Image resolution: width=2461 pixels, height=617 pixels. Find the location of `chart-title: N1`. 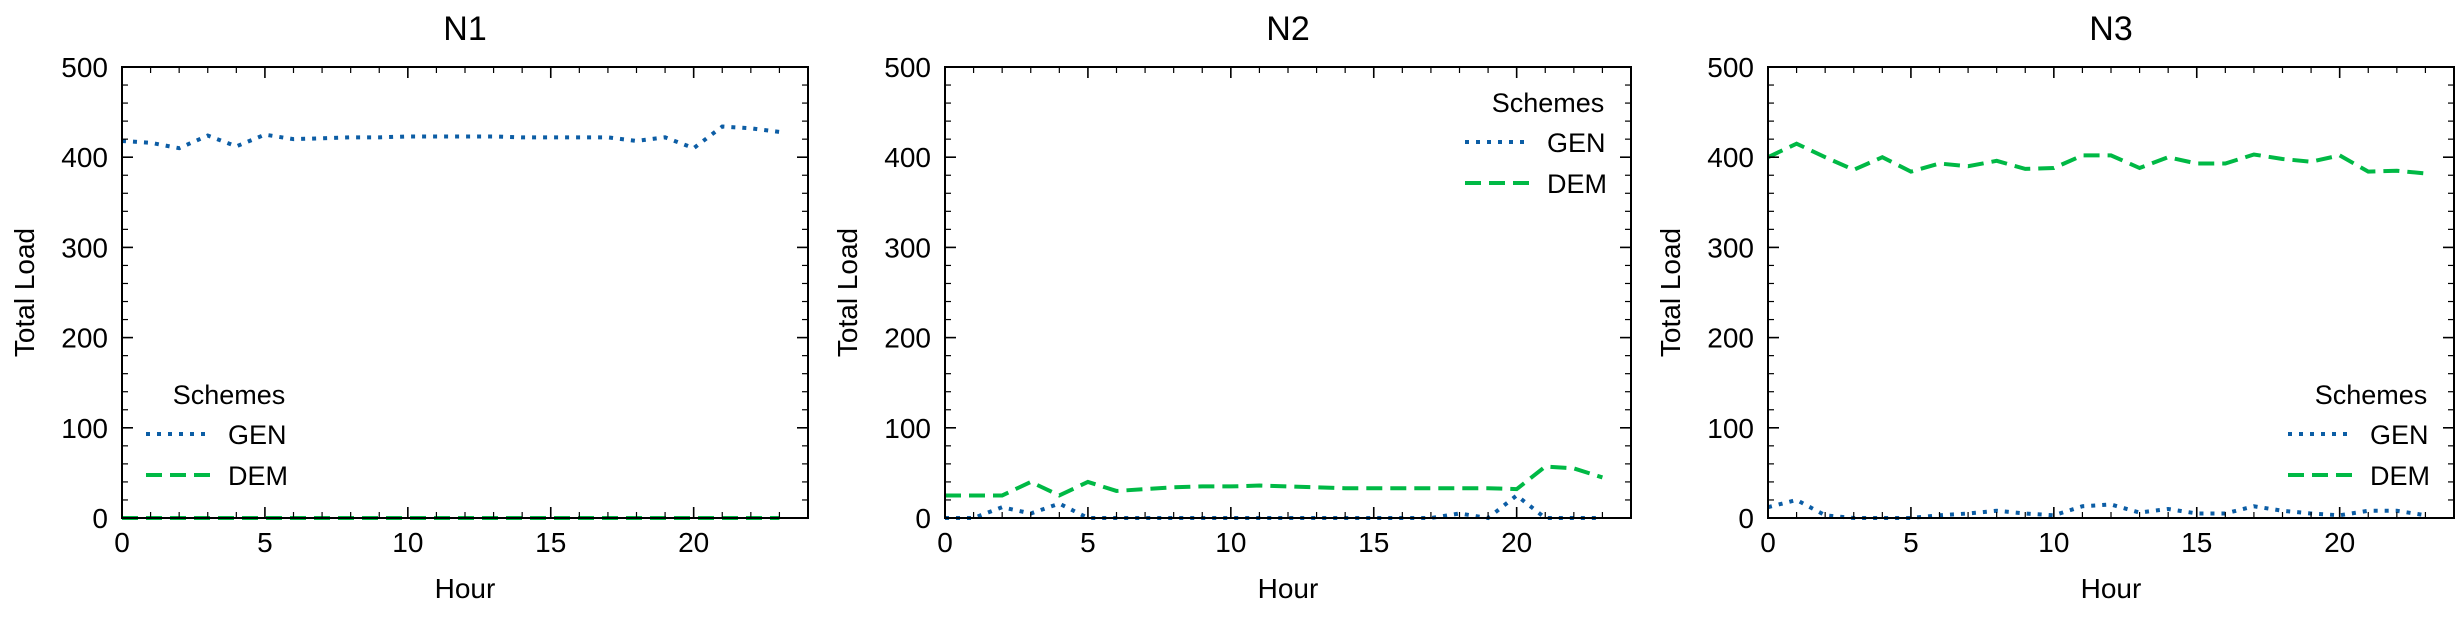

chart-title: N1 is located at coordinates (464, 29).